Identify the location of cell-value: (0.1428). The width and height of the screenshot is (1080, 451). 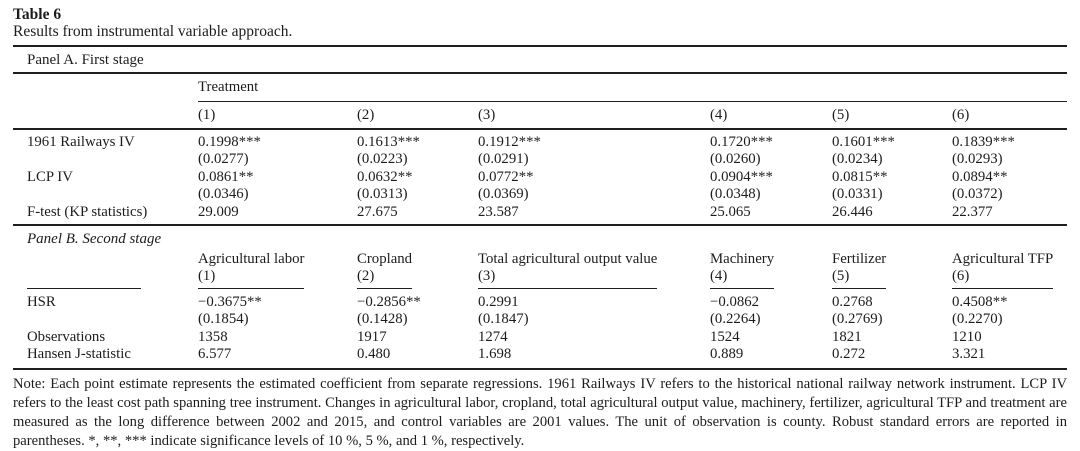
(382, 319).